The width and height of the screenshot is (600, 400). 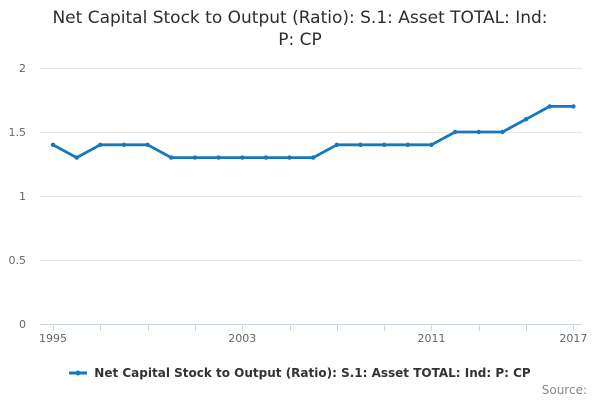 I want to click on legend-dot-icon, so click(x=78, y=373).